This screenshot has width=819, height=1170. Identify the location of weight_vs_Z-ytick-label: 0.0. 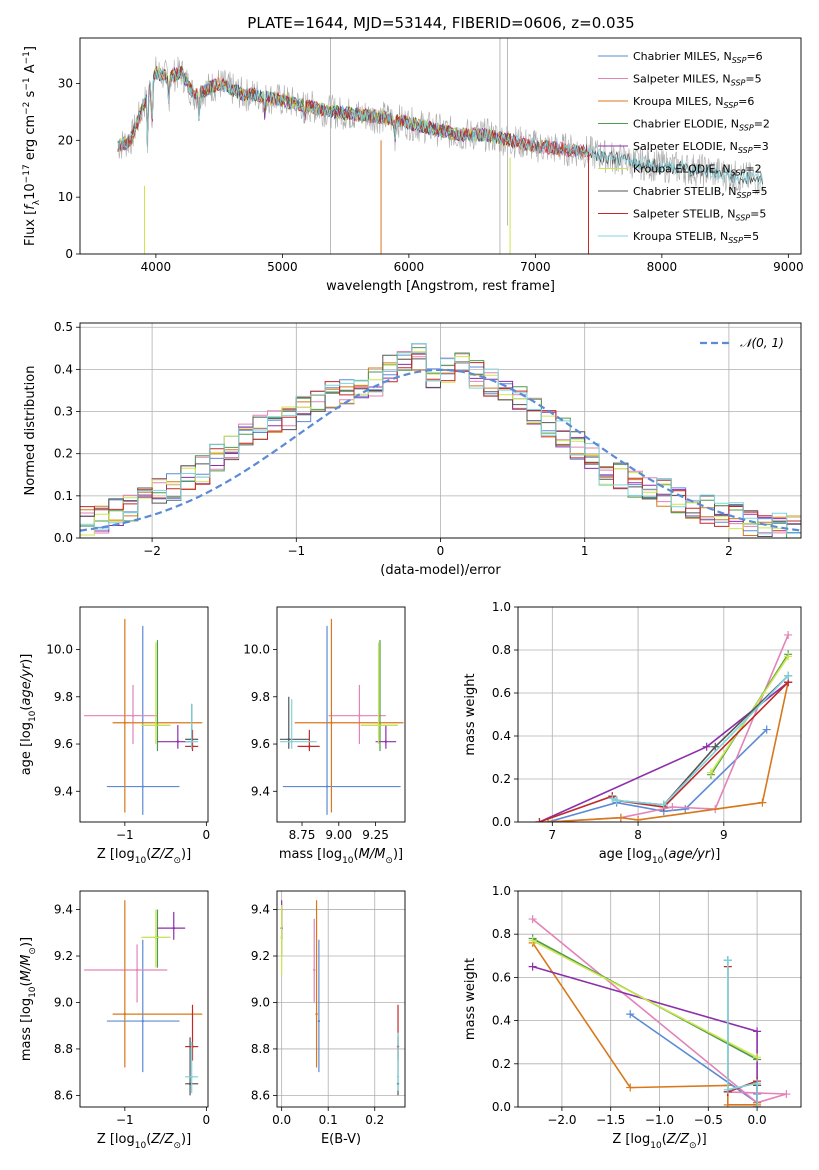
(501, 1107).